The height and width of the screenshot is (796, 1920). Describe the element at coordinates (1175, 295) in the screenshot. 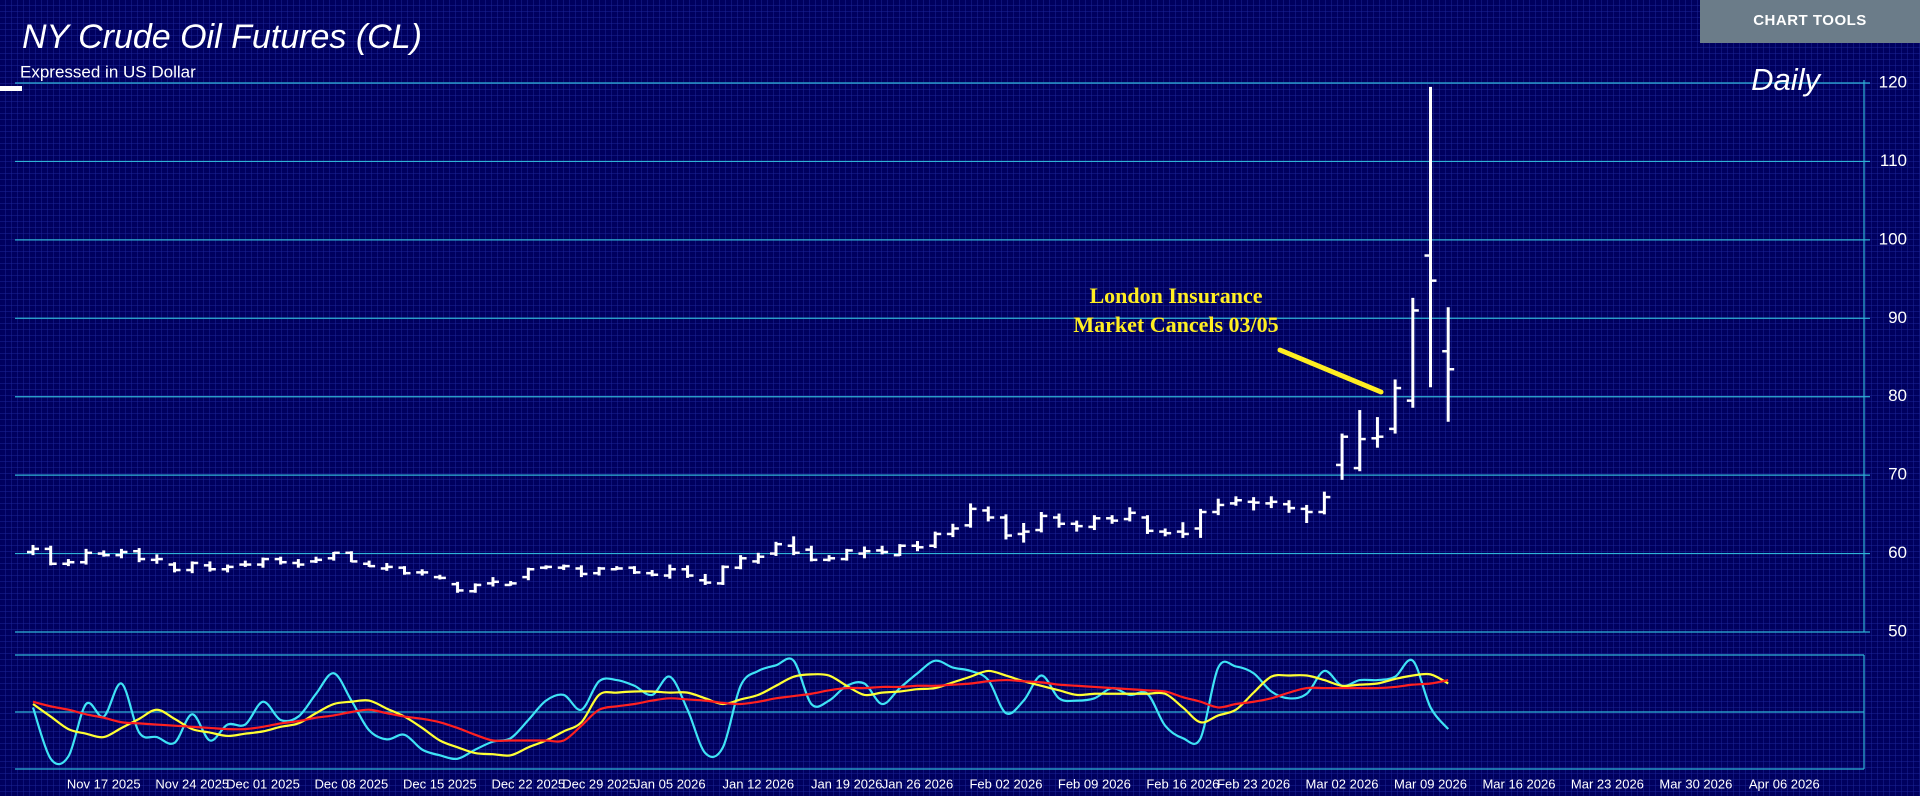

I see `annotation: London Insurance` at that location.